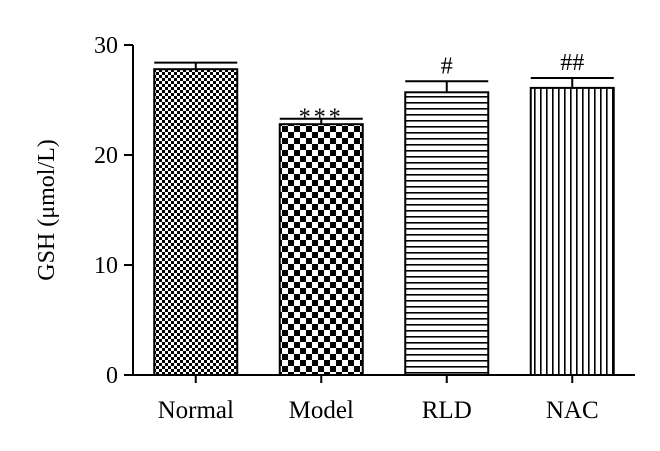 Image resolution: width=660 pixels, height=451 pixels. I want to click on bar-rld, so click(447, 234).